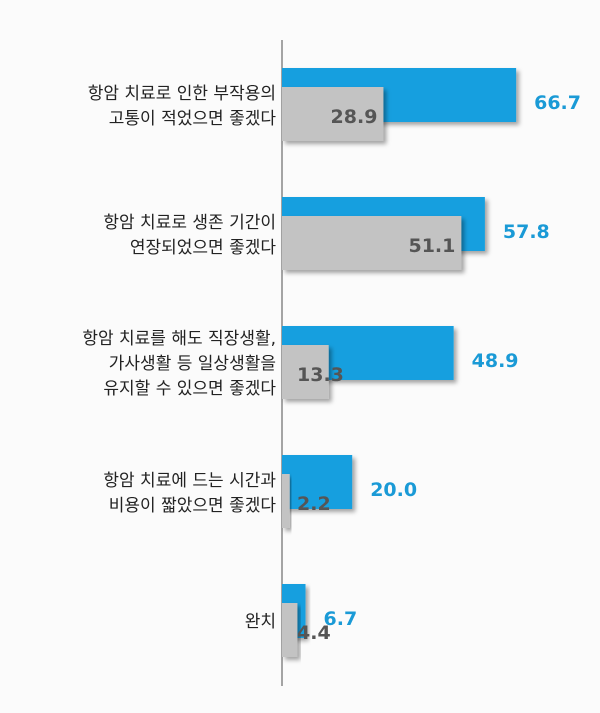 This screenshot has width=600, height=713. Describe the element at coordinates (393, 490) in the screenshot. I see `data-label-series-1: 20.0` at that location.